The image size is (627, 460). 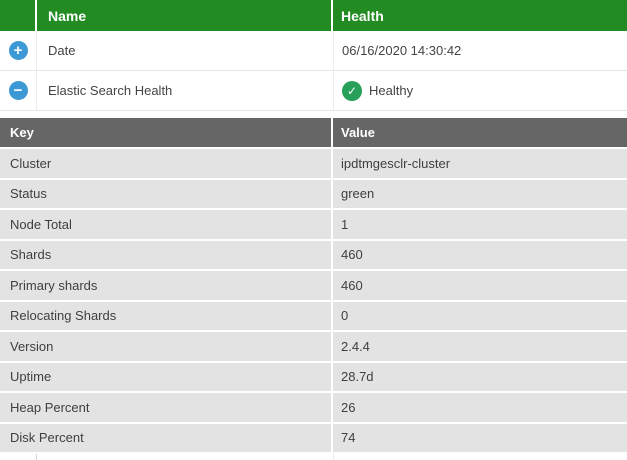 What do you see at coordinates (166, 163) in the screenshot?
I see `key-cell: Cluster` at bounding box center [166, 163].